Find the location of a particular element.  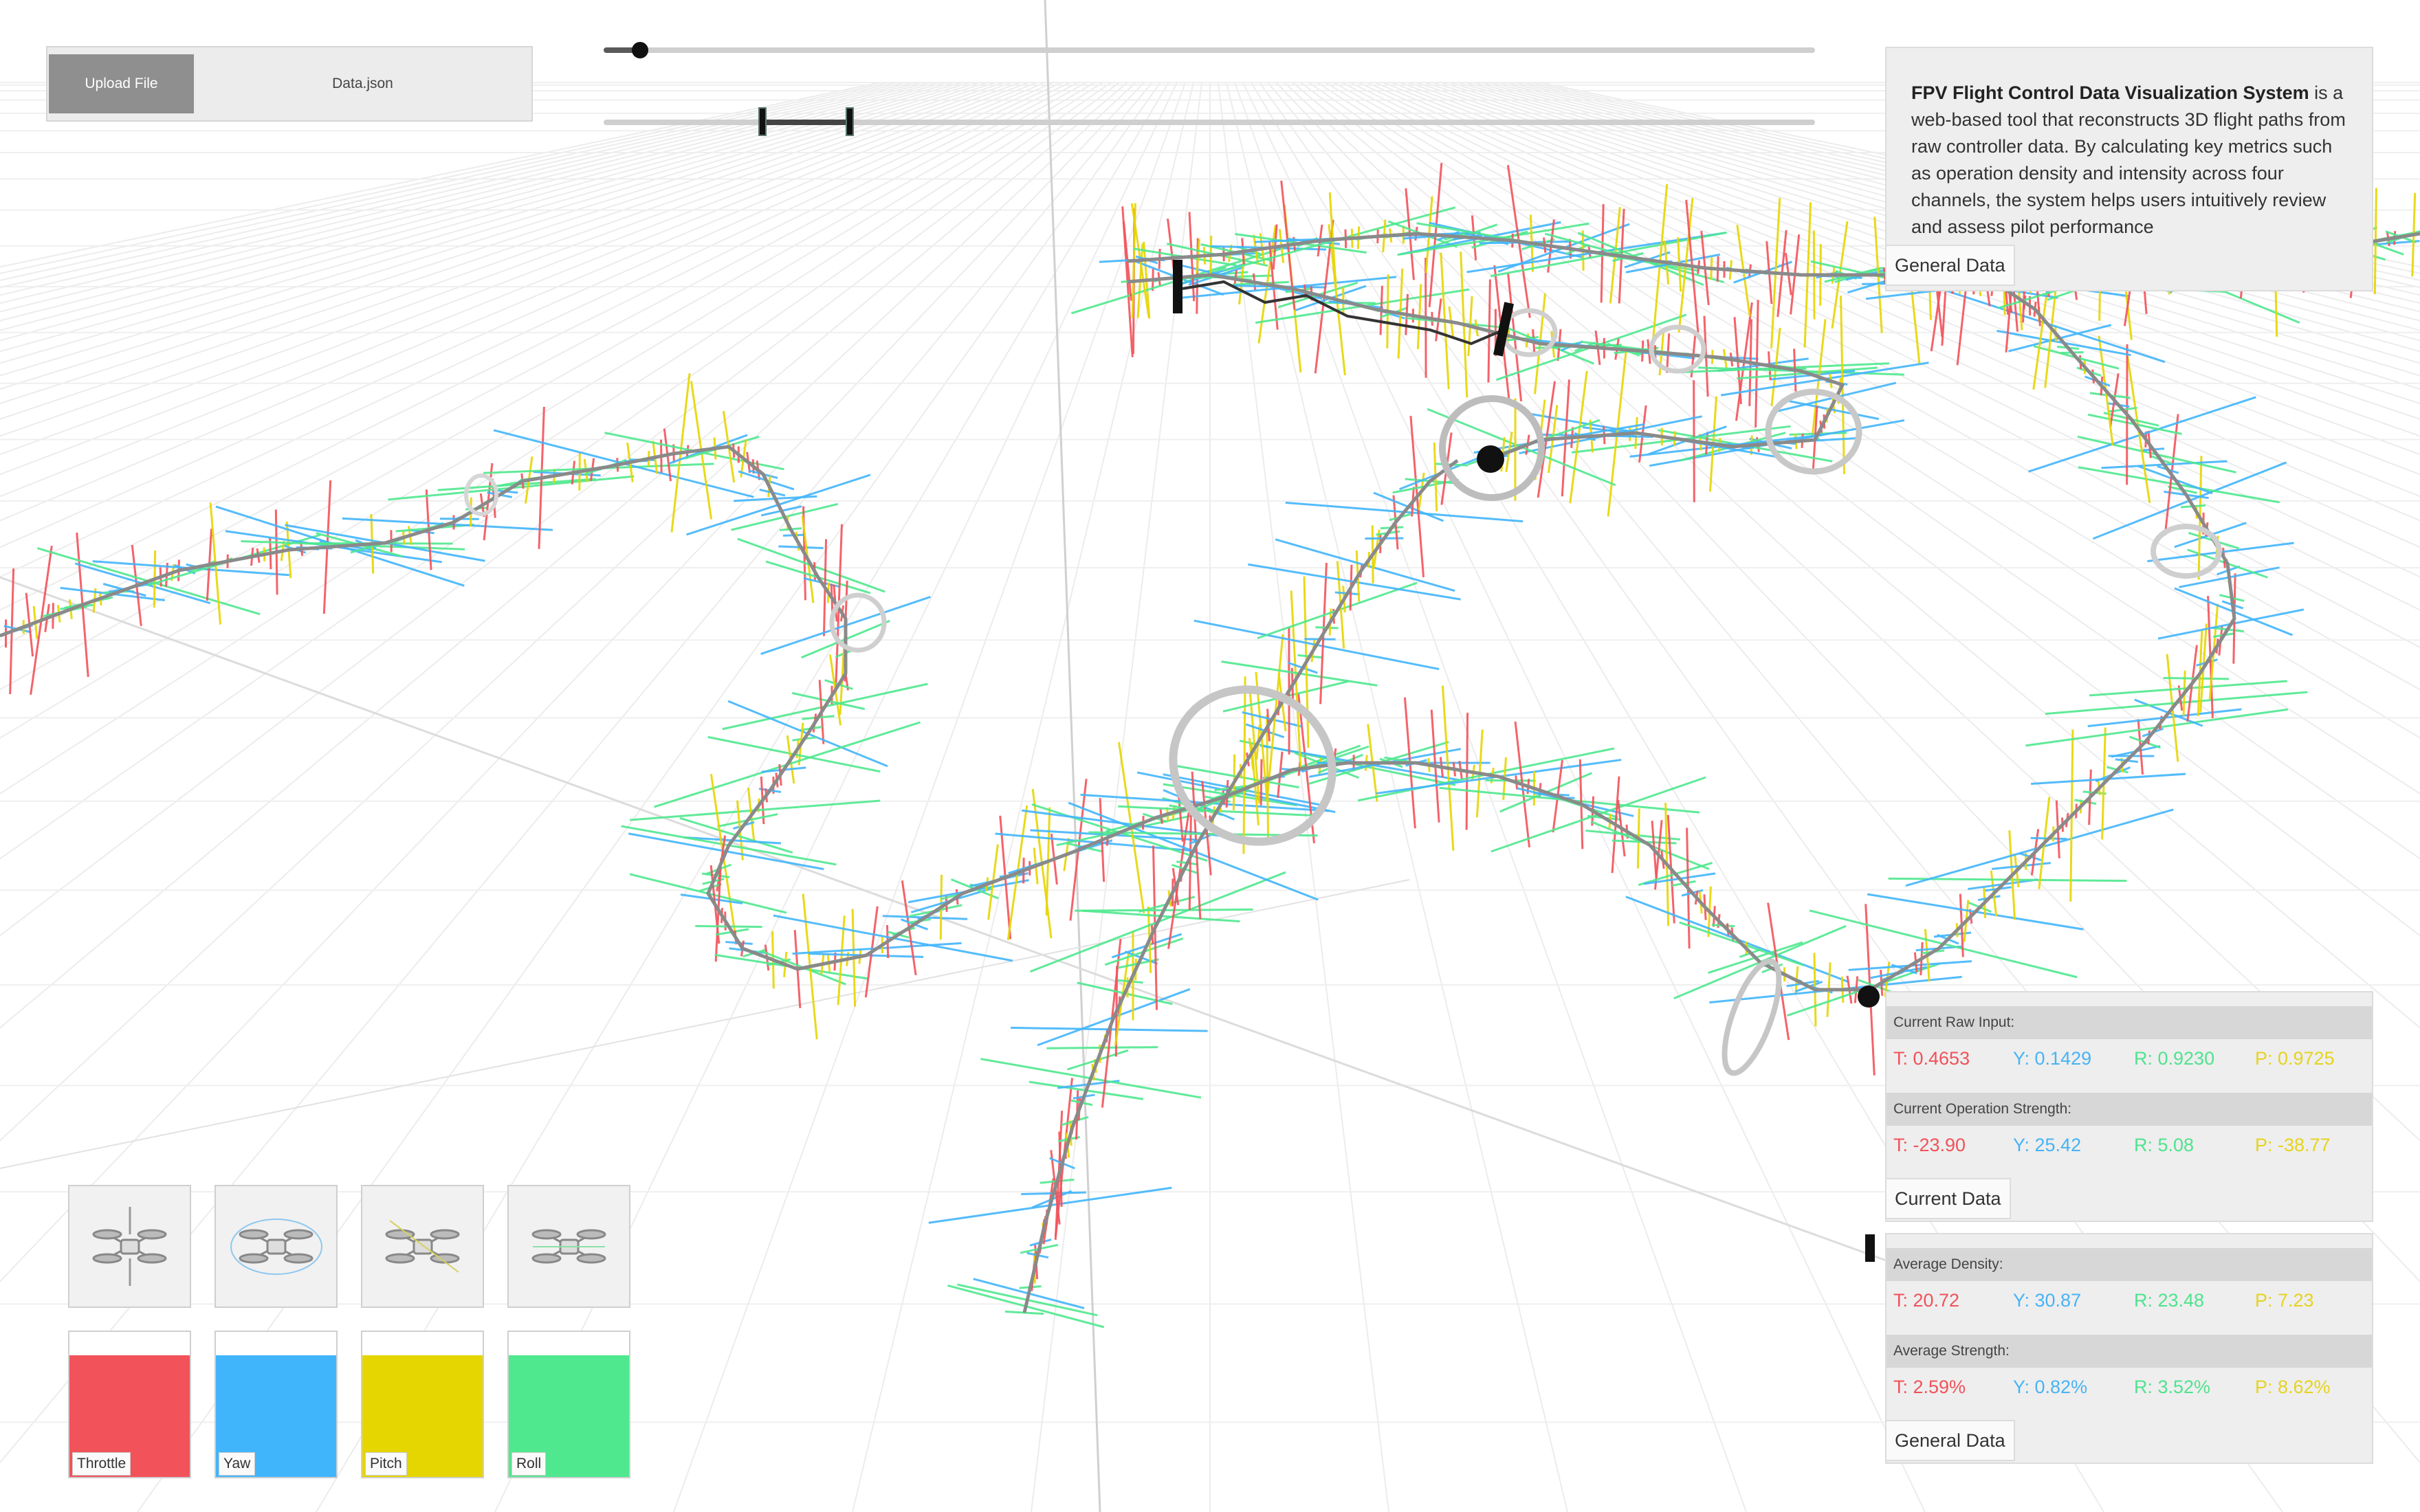

throttle-label: Throttle is located at coordinates (102, 1464).